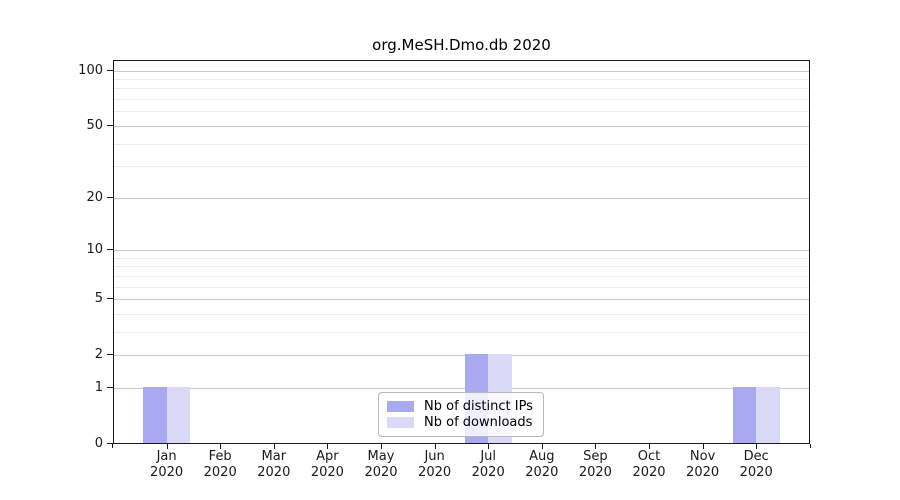 The width and height of the screenshot is (900, 500). Describe the element at coordinates (478, 423) in the screenshot. I see `legend-label-downloads: Nb of downloads` at that location.